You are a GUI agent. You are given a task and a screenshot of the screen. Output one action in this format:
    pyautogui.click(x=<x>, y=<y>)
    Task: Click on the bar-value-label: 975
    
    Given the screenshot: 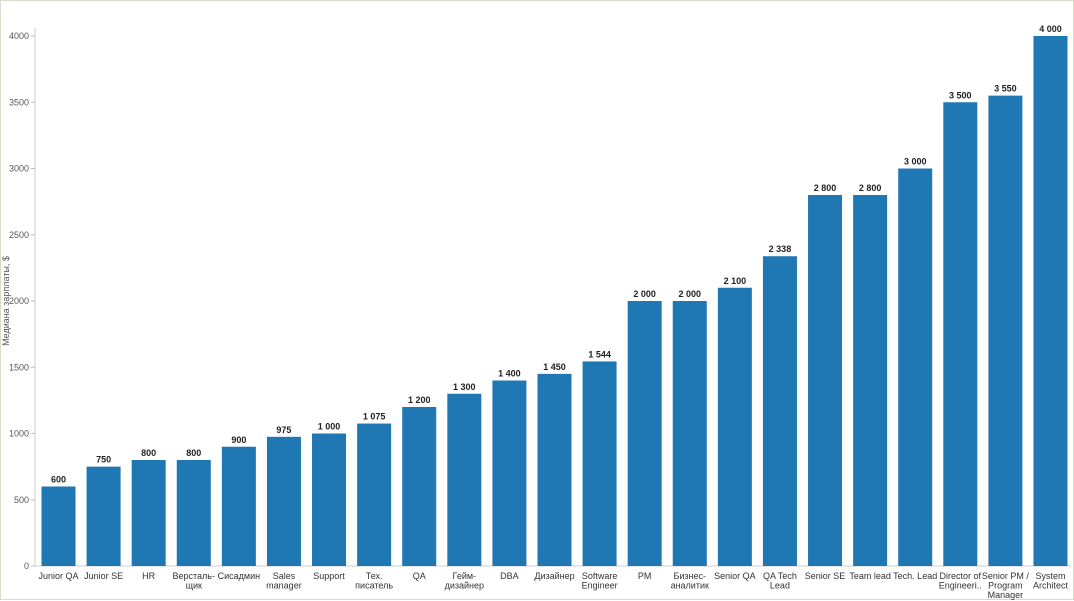 What is the action you would take?
    pyautogui.click(x=283, y=430)
    